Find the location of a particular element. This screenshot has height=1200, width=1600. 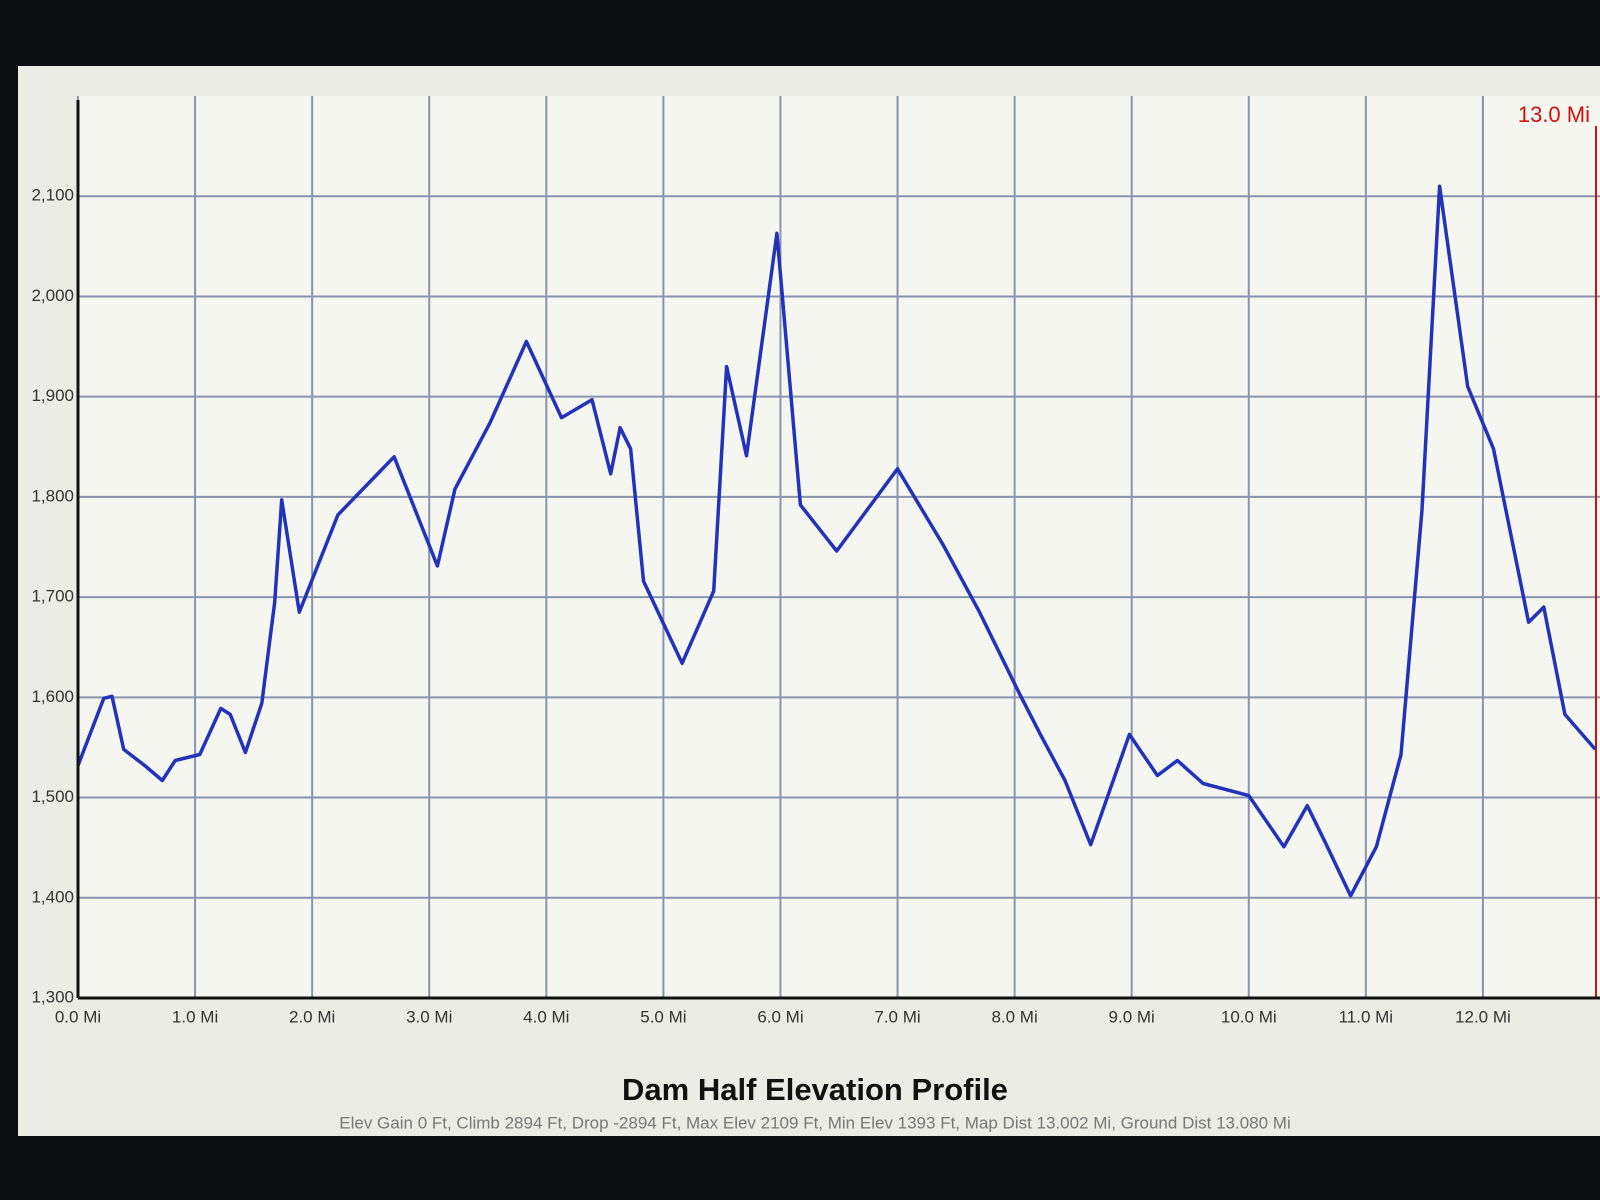

x-tick-label: 6.0 Mi is located at coordinates (780, 1016).